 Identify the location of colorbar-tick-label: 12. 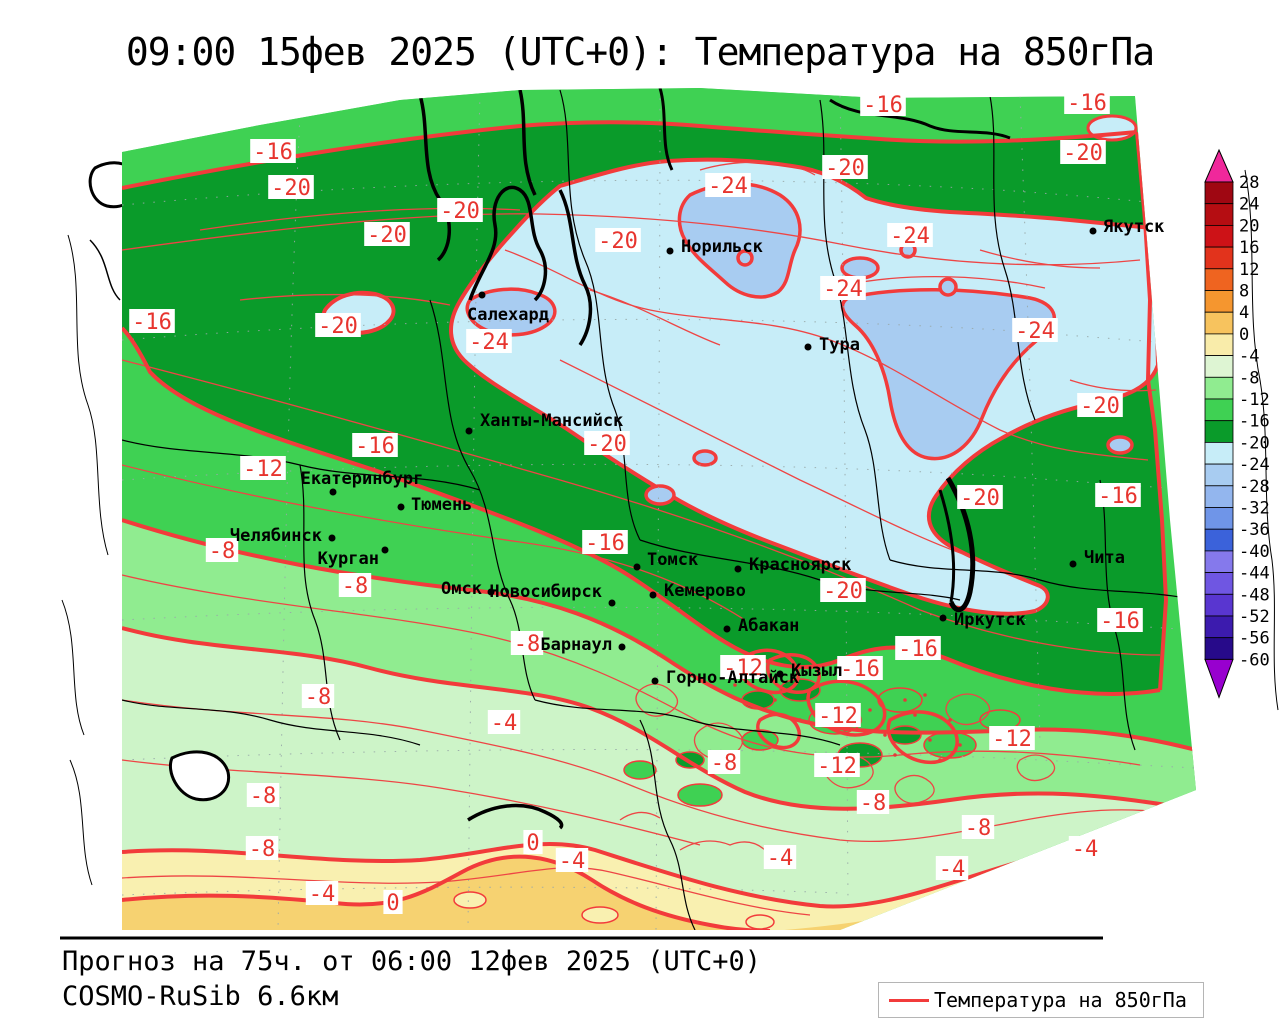
(1249, 270).